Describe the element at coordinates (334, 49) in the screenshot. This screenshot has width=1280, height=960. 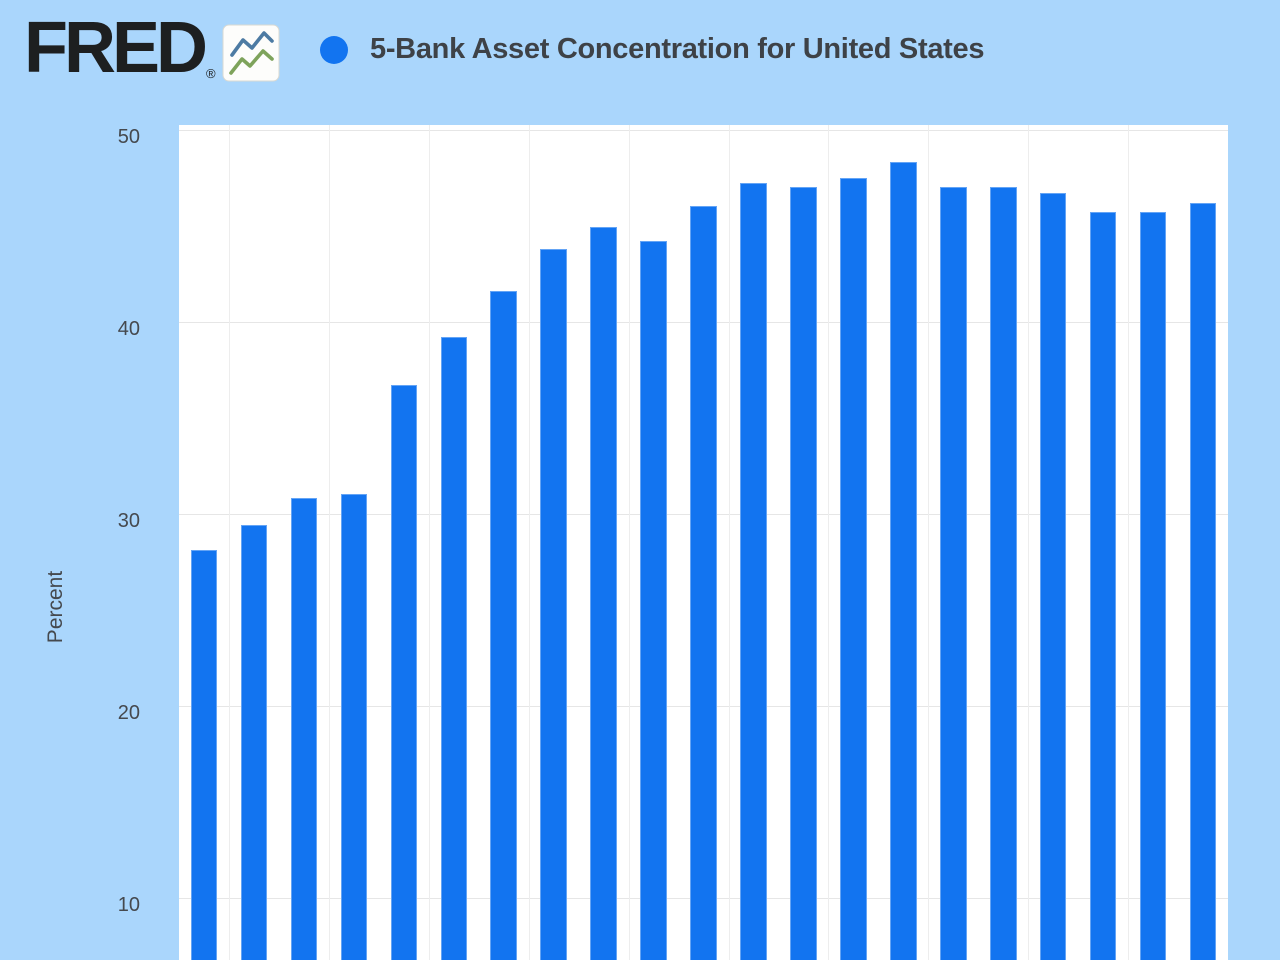
I see `legend-marker-icon` at that location.